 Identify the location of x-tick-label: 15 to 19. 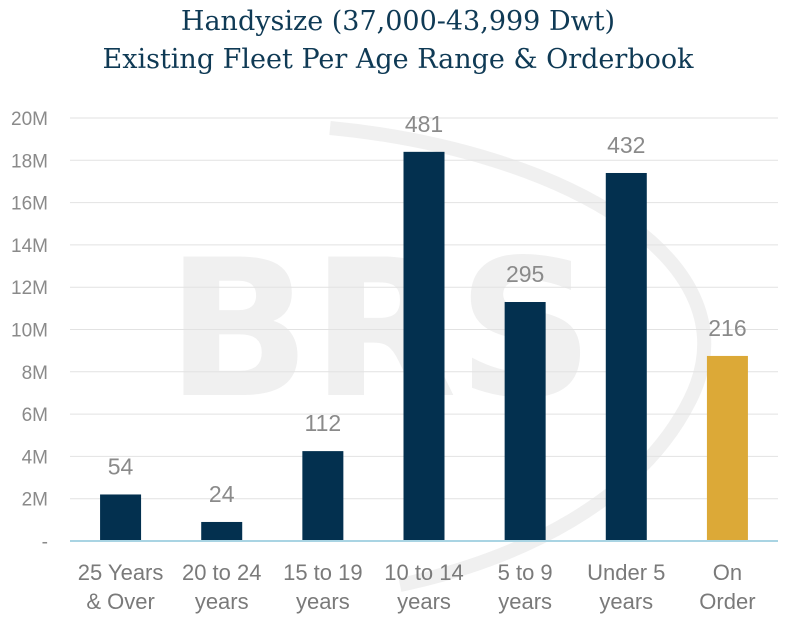
(323, 572).